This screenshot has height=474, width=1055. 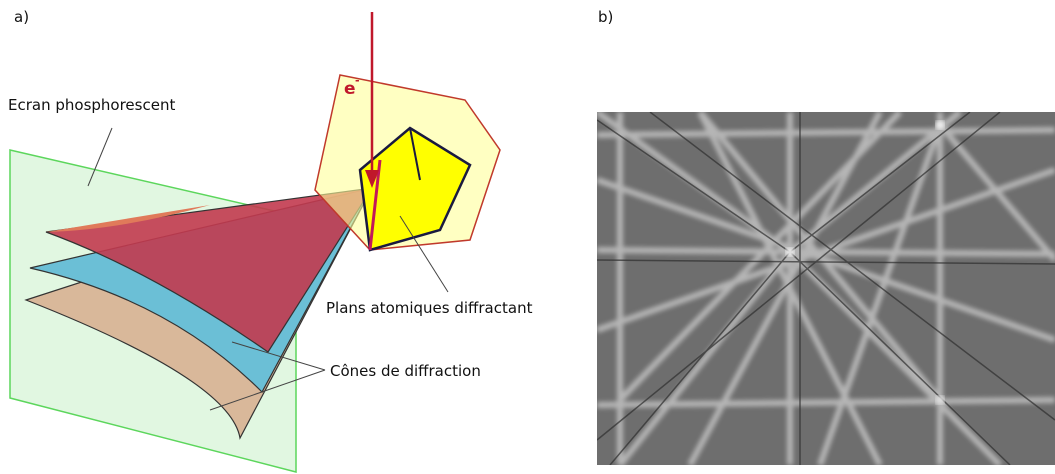 What do you see at coordinates (128, 218) in the screenshot?
I see `cone-orange` at bounding box center [128, 218].